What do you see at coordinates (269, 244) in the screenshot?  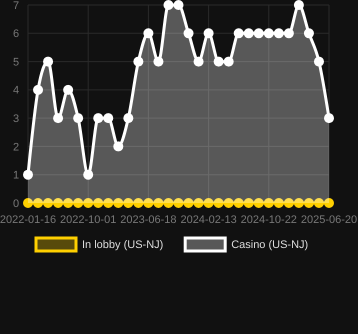 I see `legend-label: Casino (US-NJ)` at bounding box center [269, 244].